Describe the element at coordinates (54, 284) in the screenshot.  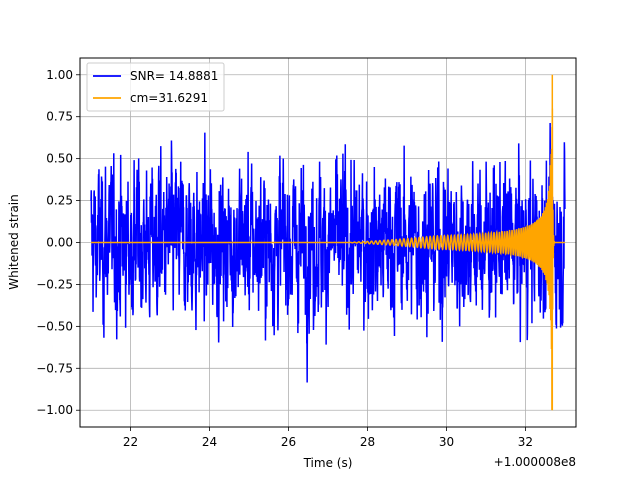
I see `y-tick-label: −0.25` at that location.